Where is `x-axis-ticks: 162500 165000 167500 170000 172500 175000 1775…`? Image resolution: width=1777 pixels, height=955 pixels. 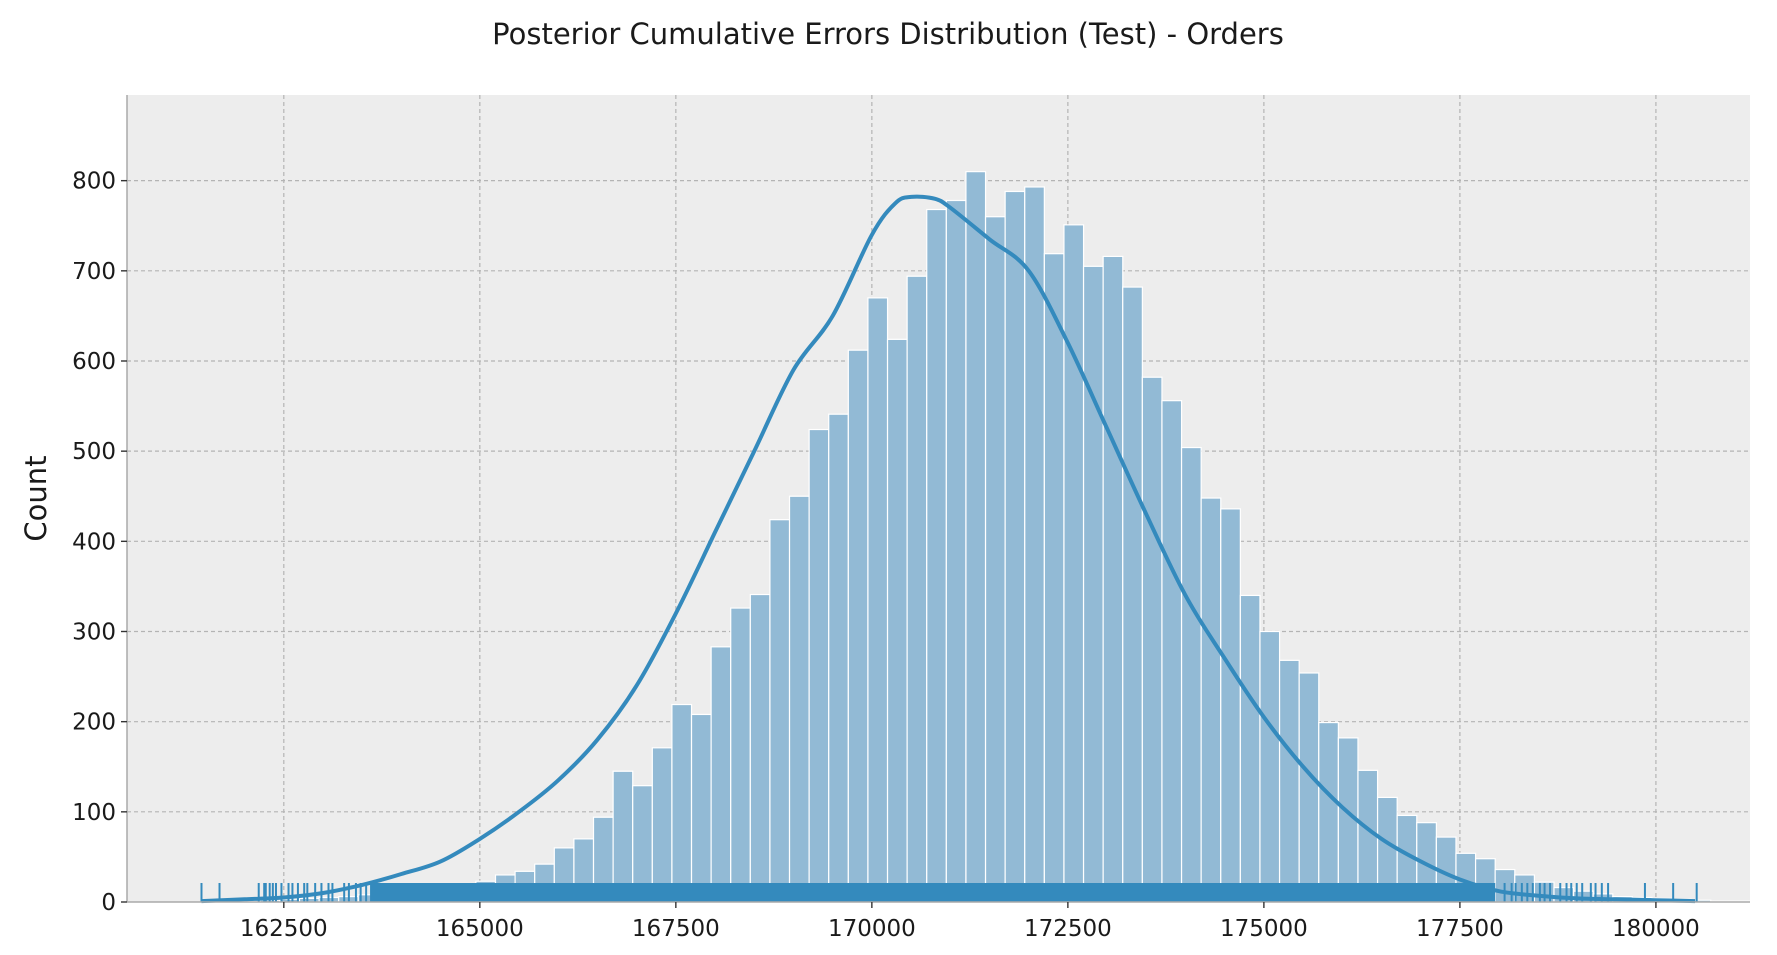
x-axis-ticks: 162500 165000 167500 170000 172500 175000 1775… is located at coordinates (970, 922).